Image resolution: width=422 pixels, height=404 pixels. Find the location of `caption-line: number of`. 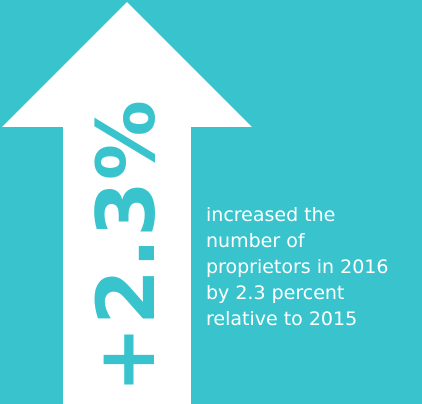

caption-line: number of is located at coordinates (255, 241).